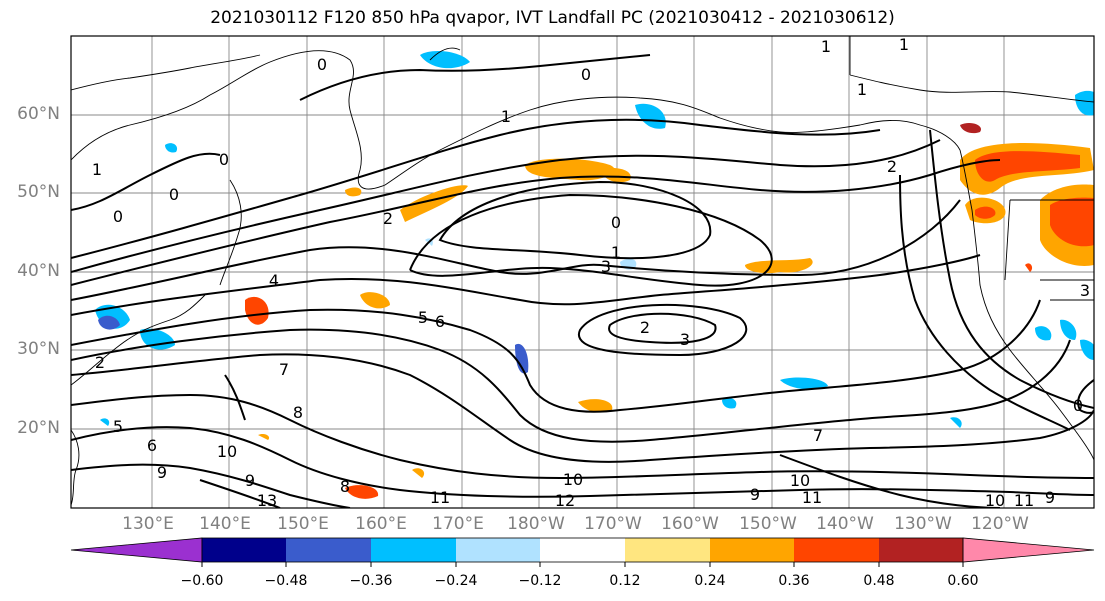  Describe the element at coordinates (710, 581) in the screenshot. I see `colorbar-tick-label: 0.24` at that location.